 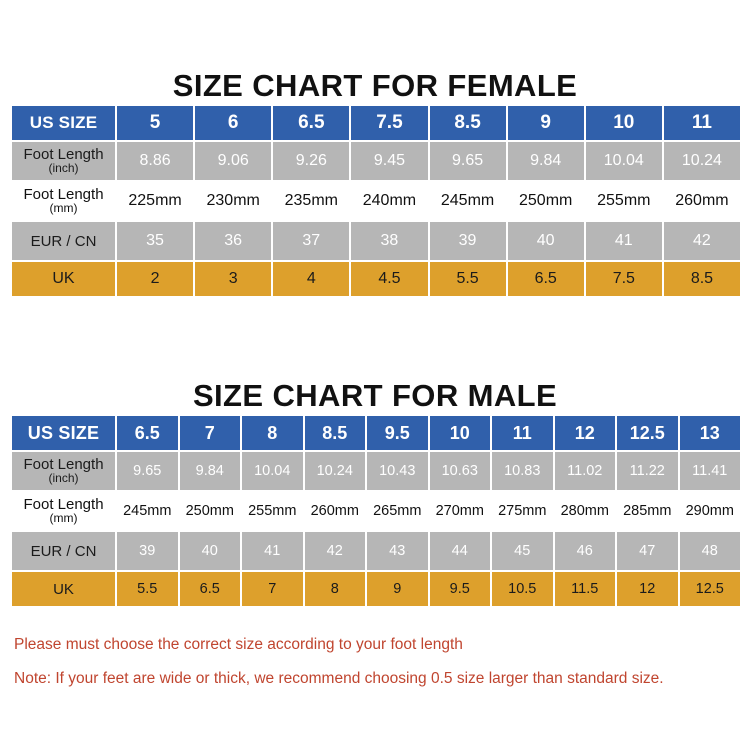 What do you see at coordinates (63, 241) in the screenshot?
I see `row-label-eur-cn: EUR / CN` at bounding box center [63, 241].